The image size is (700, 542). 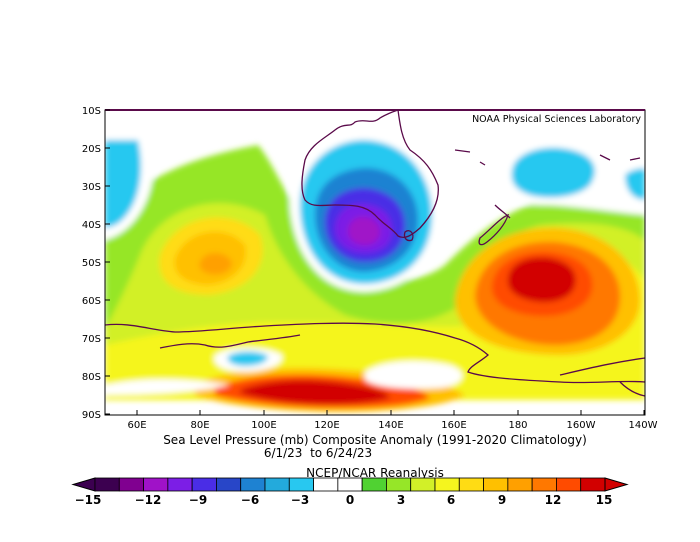 I want to click on colorbar-max-arrow, so click(x=616, y=484).